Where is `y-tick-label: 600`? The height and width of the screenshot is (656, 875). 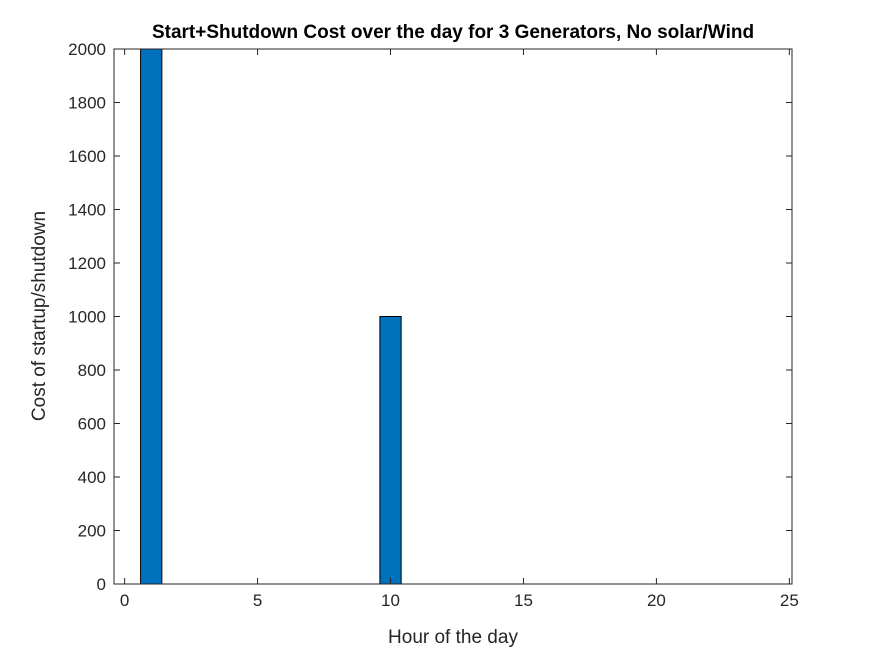
y-tick-label: 600 is located at coordinates (92, 424).